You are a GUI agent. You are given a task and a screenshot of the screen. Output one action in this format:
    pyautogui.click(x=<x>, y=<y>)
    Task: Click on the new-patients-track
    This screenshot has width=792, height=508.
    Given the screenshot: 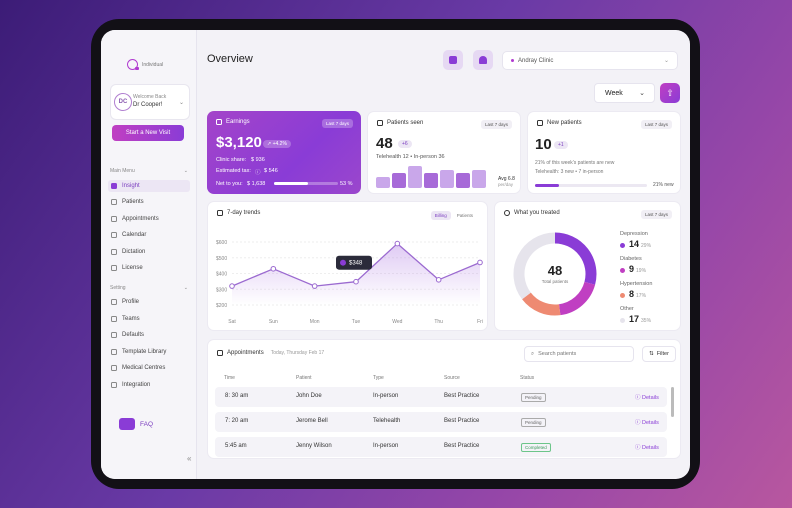 What is the action you would take?
    pyautogui.click(x=591, y=185)
    